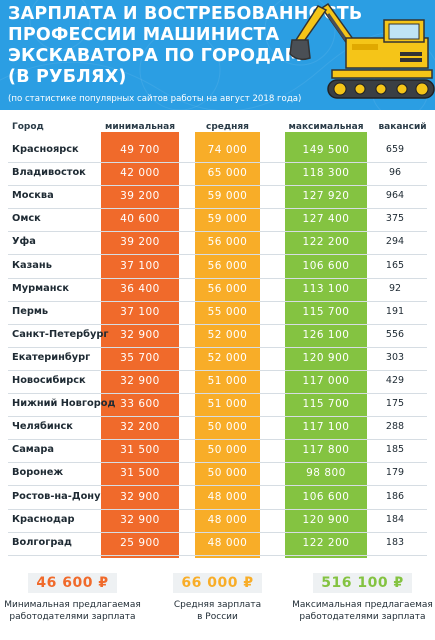  What do you see at coordinates (326, 404) in the screenshot?
I see `max-salary-cell: 115 700` at bounding box center [326, 404].